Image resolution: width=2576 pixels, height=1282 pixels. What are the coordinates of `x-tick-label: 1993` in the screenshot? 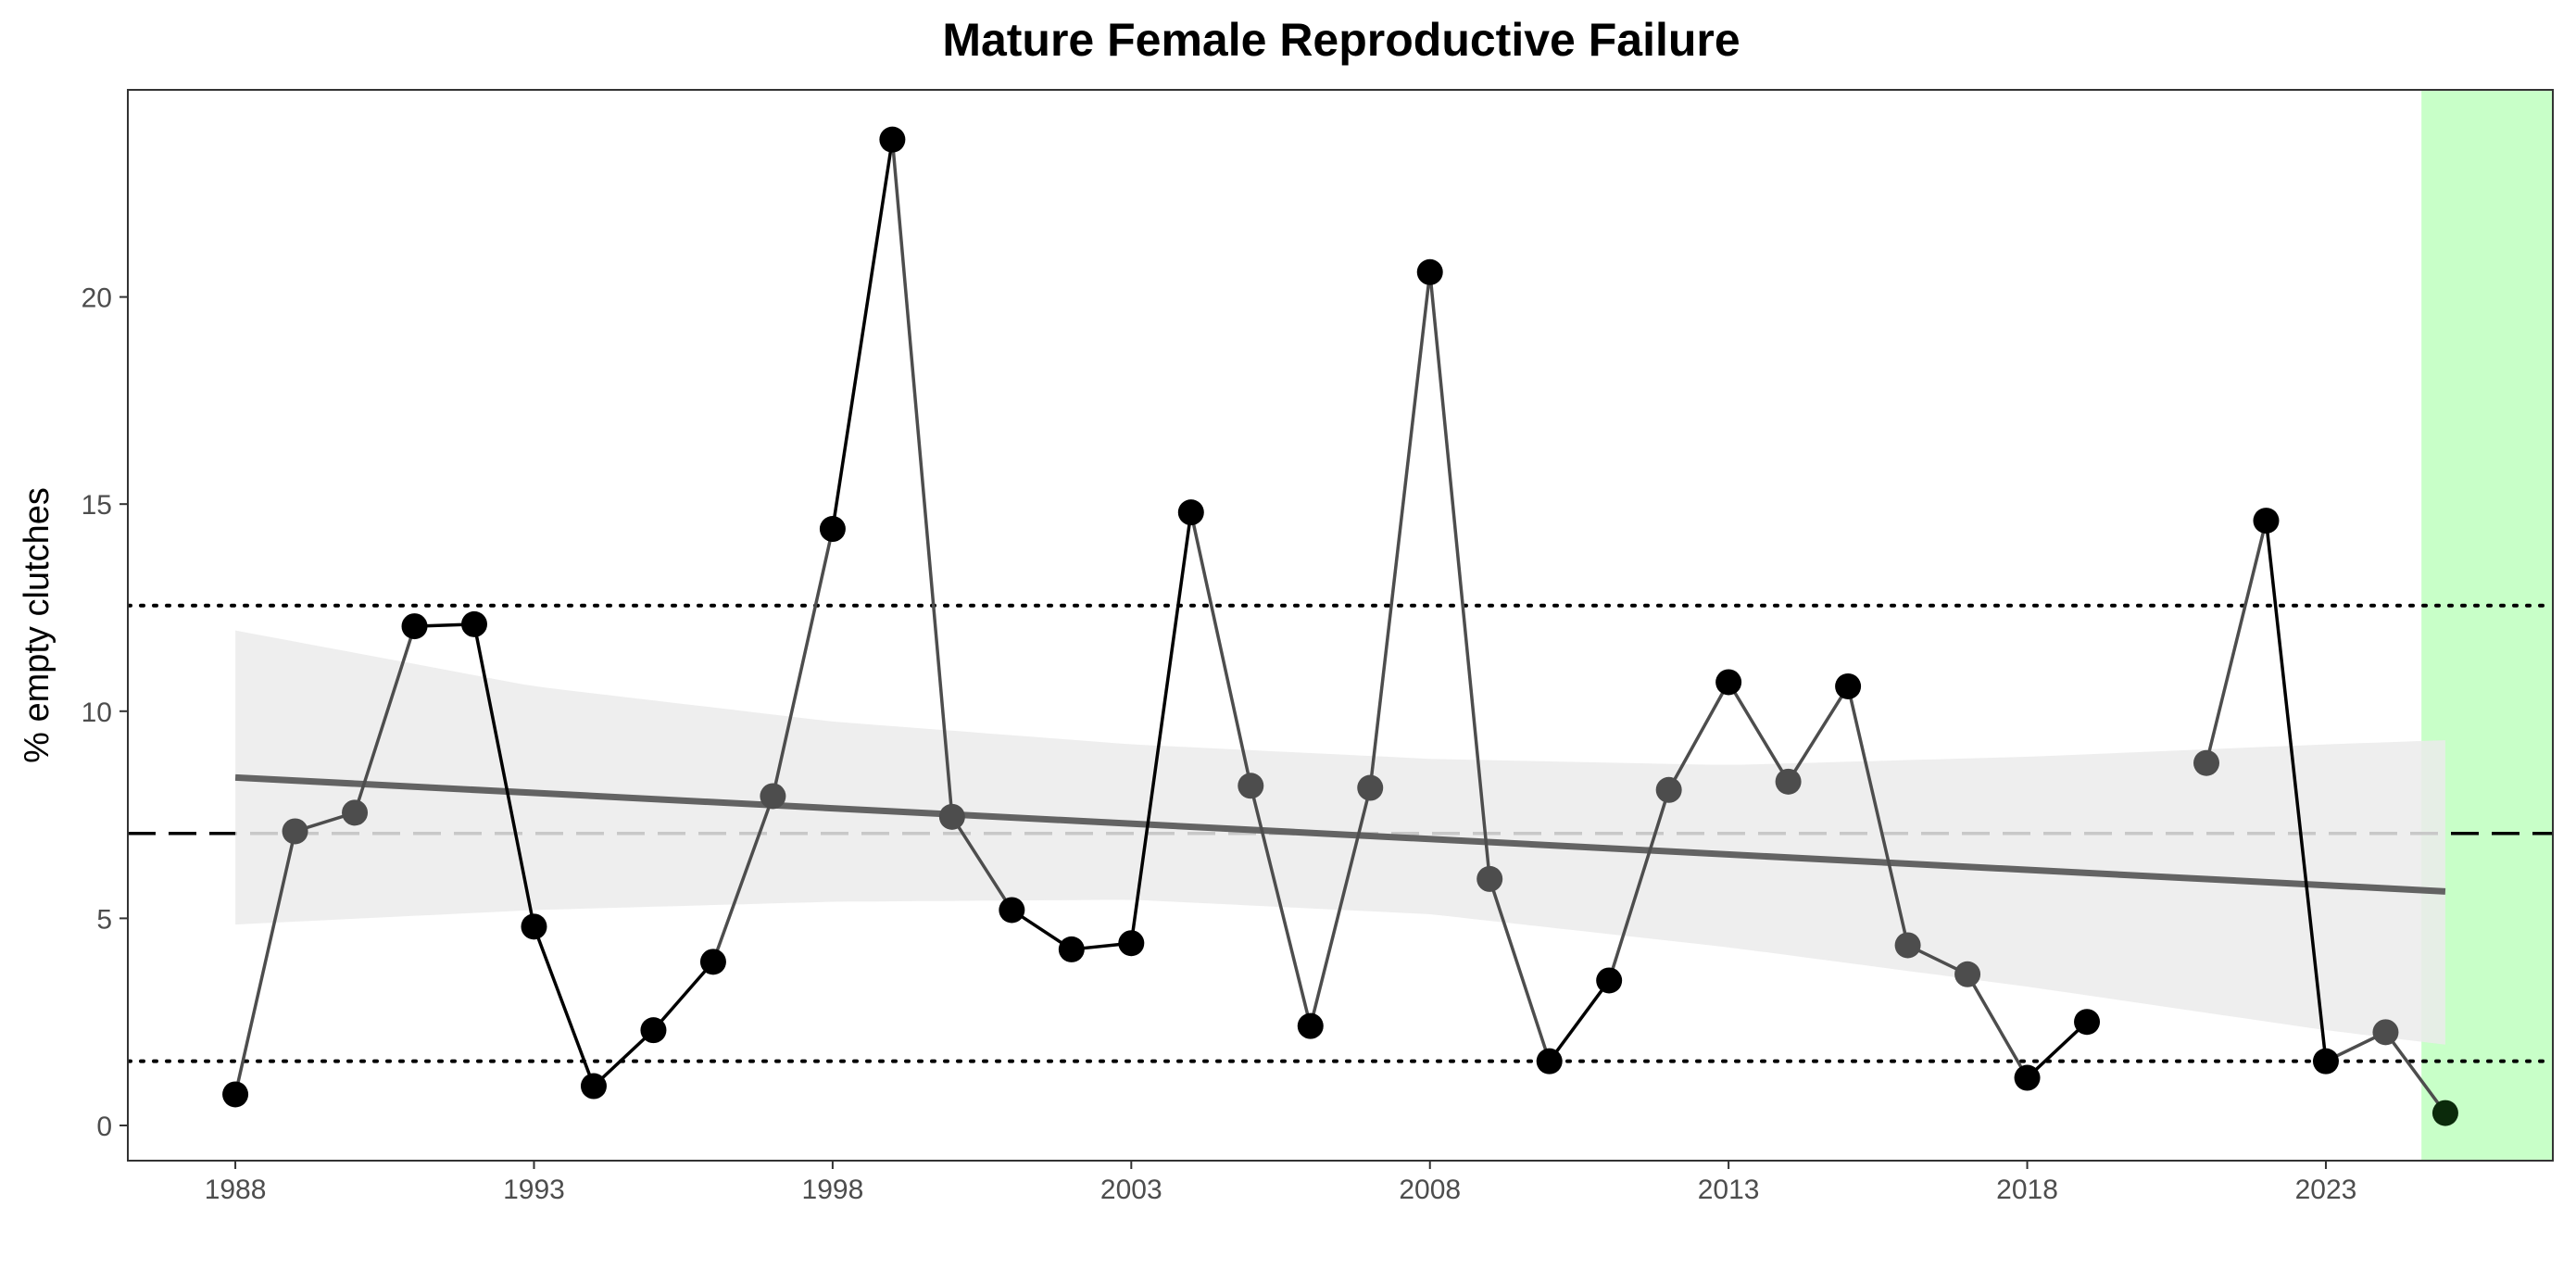 It's located at (534, 1190).